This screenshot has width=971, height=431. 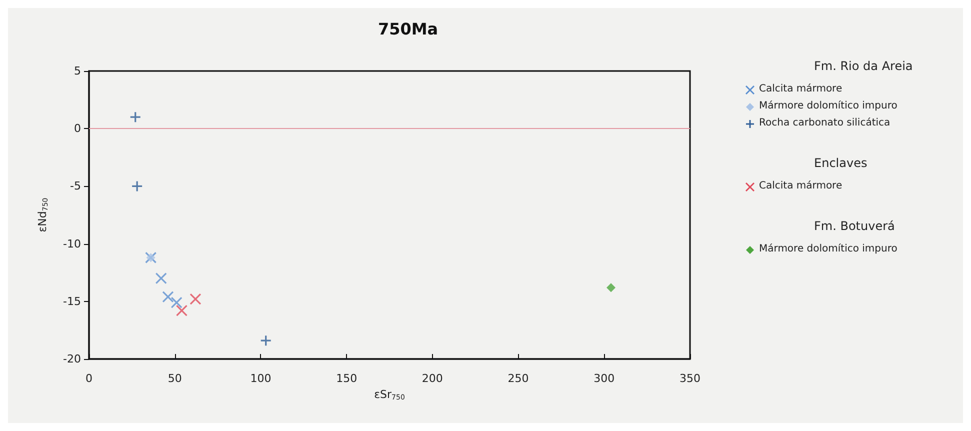 What do you see at coordinates (89, 378) in the screenshot?
I see `x-tick-label: 0` at bounding box center [89, 378].